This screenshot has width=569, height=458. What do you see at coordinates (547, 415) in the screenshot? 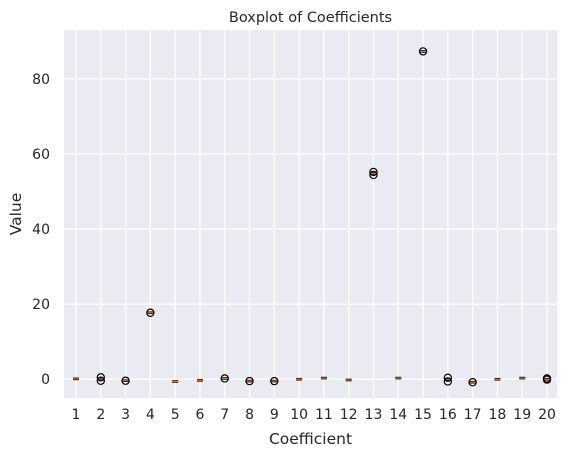
I see `x-tick-label: 20` at bounding box center [547, 415].